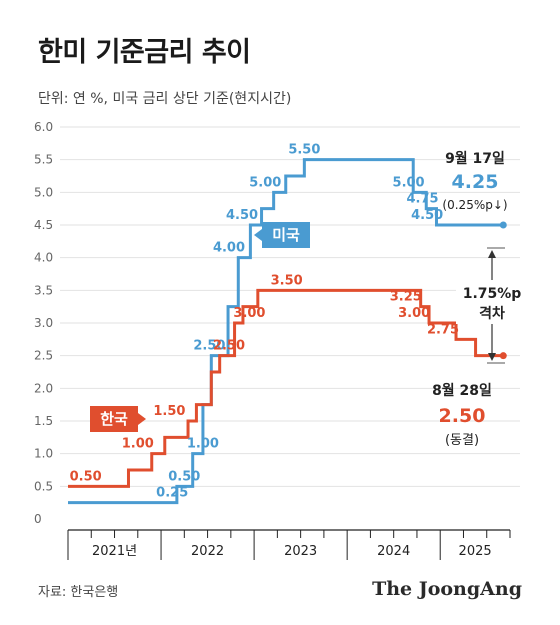  I want to click on y-tick-label: 3.0, so click(43, 323).